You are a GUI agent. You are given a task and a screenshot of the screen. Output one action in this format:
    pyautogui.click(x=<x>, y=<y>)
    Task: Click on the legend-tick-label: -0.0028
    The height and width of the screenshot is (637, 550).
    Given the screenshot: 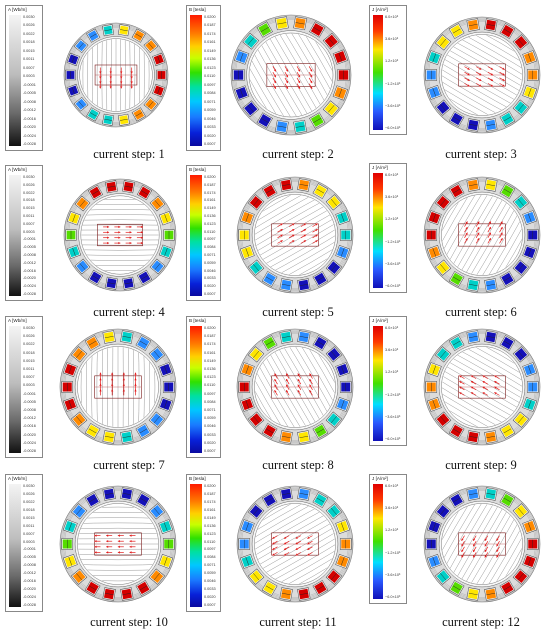 What is the action you would take?
    pyautogui.click(x=29, y=144)
    